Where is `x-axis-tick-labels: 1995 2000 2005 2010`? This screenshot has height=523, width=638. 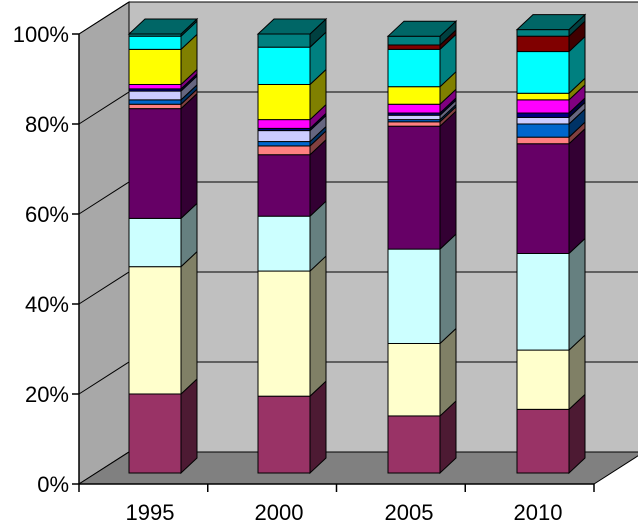 x-axis-tick-labels: 1995 2000 2005 2010 is located at coordinates (344, 511).